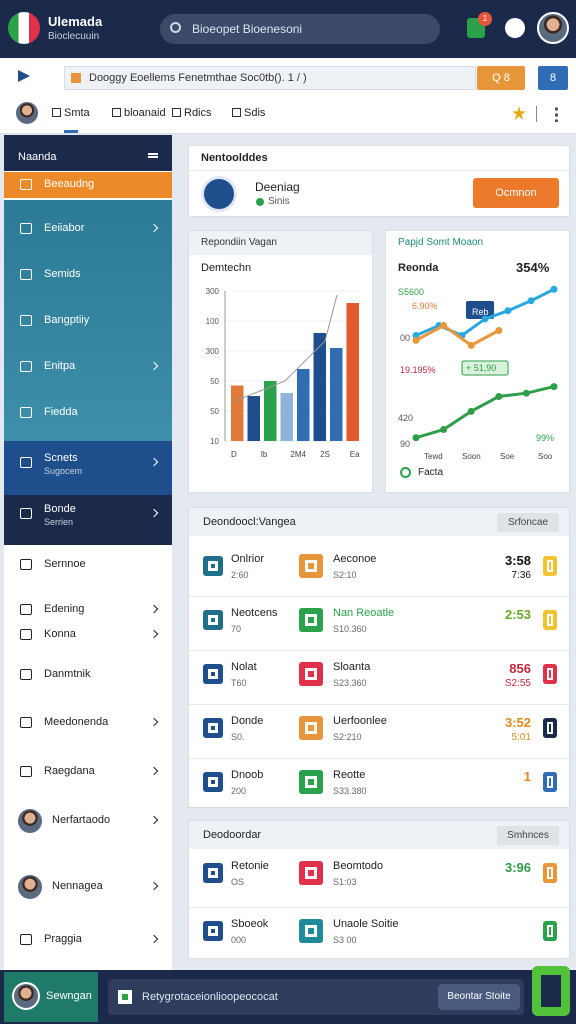 This screenshot has height=1024, width=576. What do you see at coordinates (418, 370) in the screenshot?
I see `value-label: 19.195%` at bounding box center [418, 370].